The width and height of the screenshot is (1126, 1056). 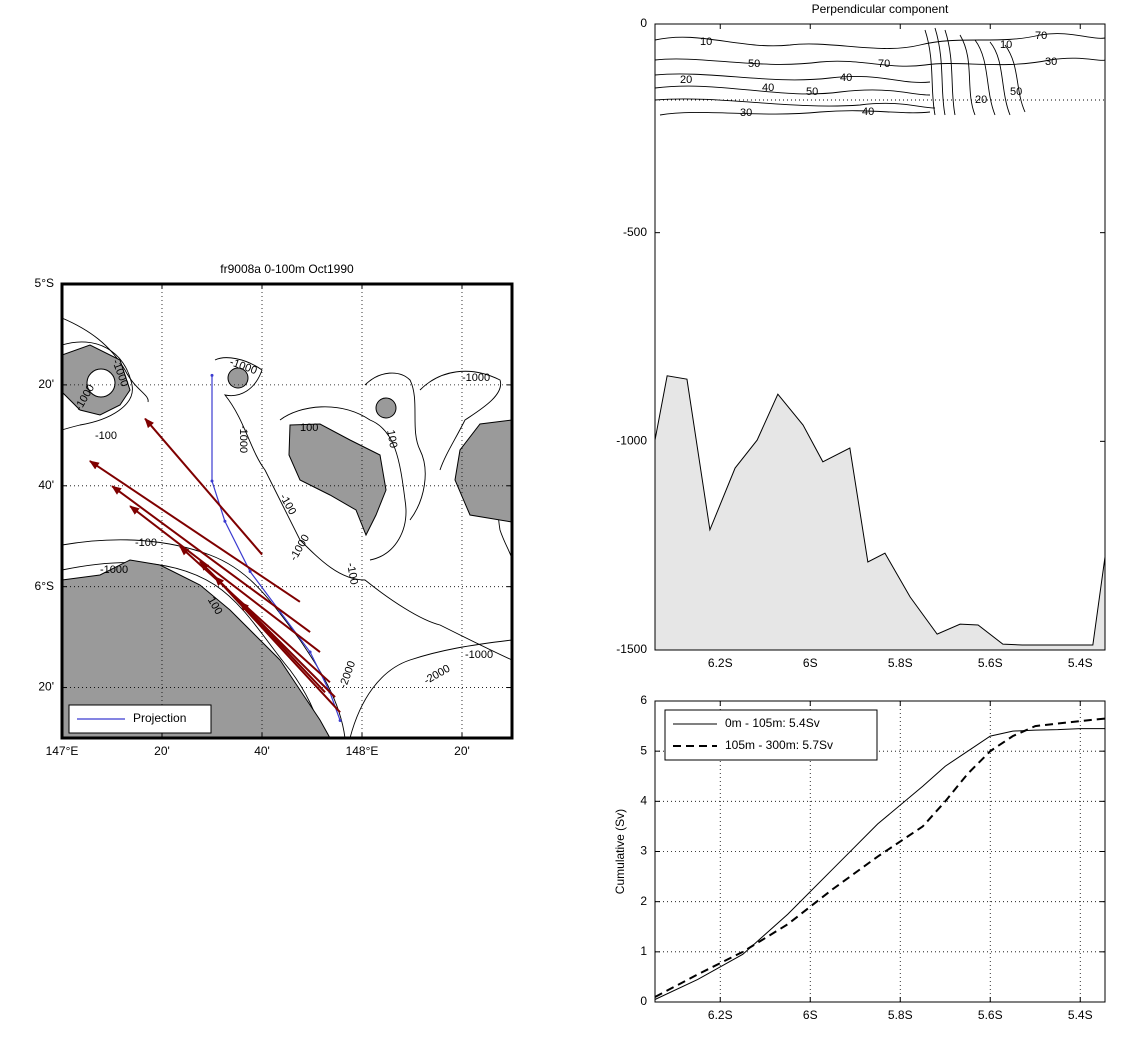 What do you see at coordinates (635, 232) in the screenshot?
I see `y-tick-label: -500` at bounding box center [635, 232].